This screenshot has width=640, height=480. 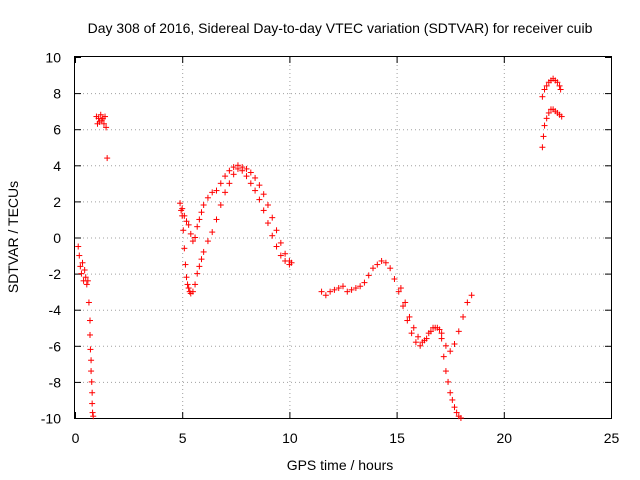 I want to click on y-axis-label: SDTVAR / TECUs, so click(x=13, y=237).